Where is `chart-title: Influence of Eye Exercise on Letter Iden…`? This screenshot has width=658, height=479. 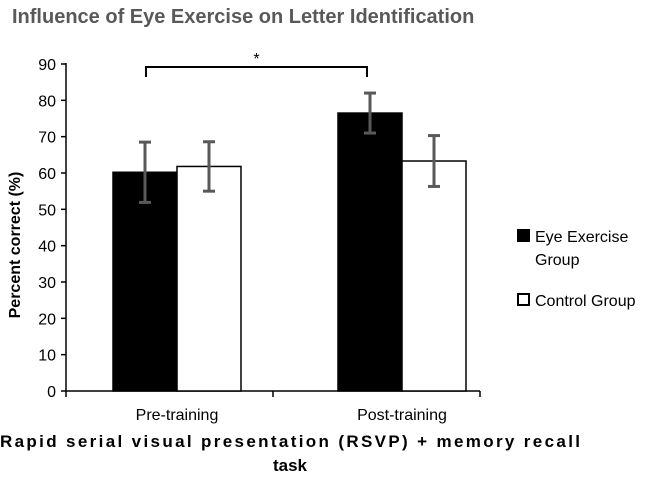
chart-title: Influence of Eye Exercise on Letter Iden… is located at coordinates (243, 17).